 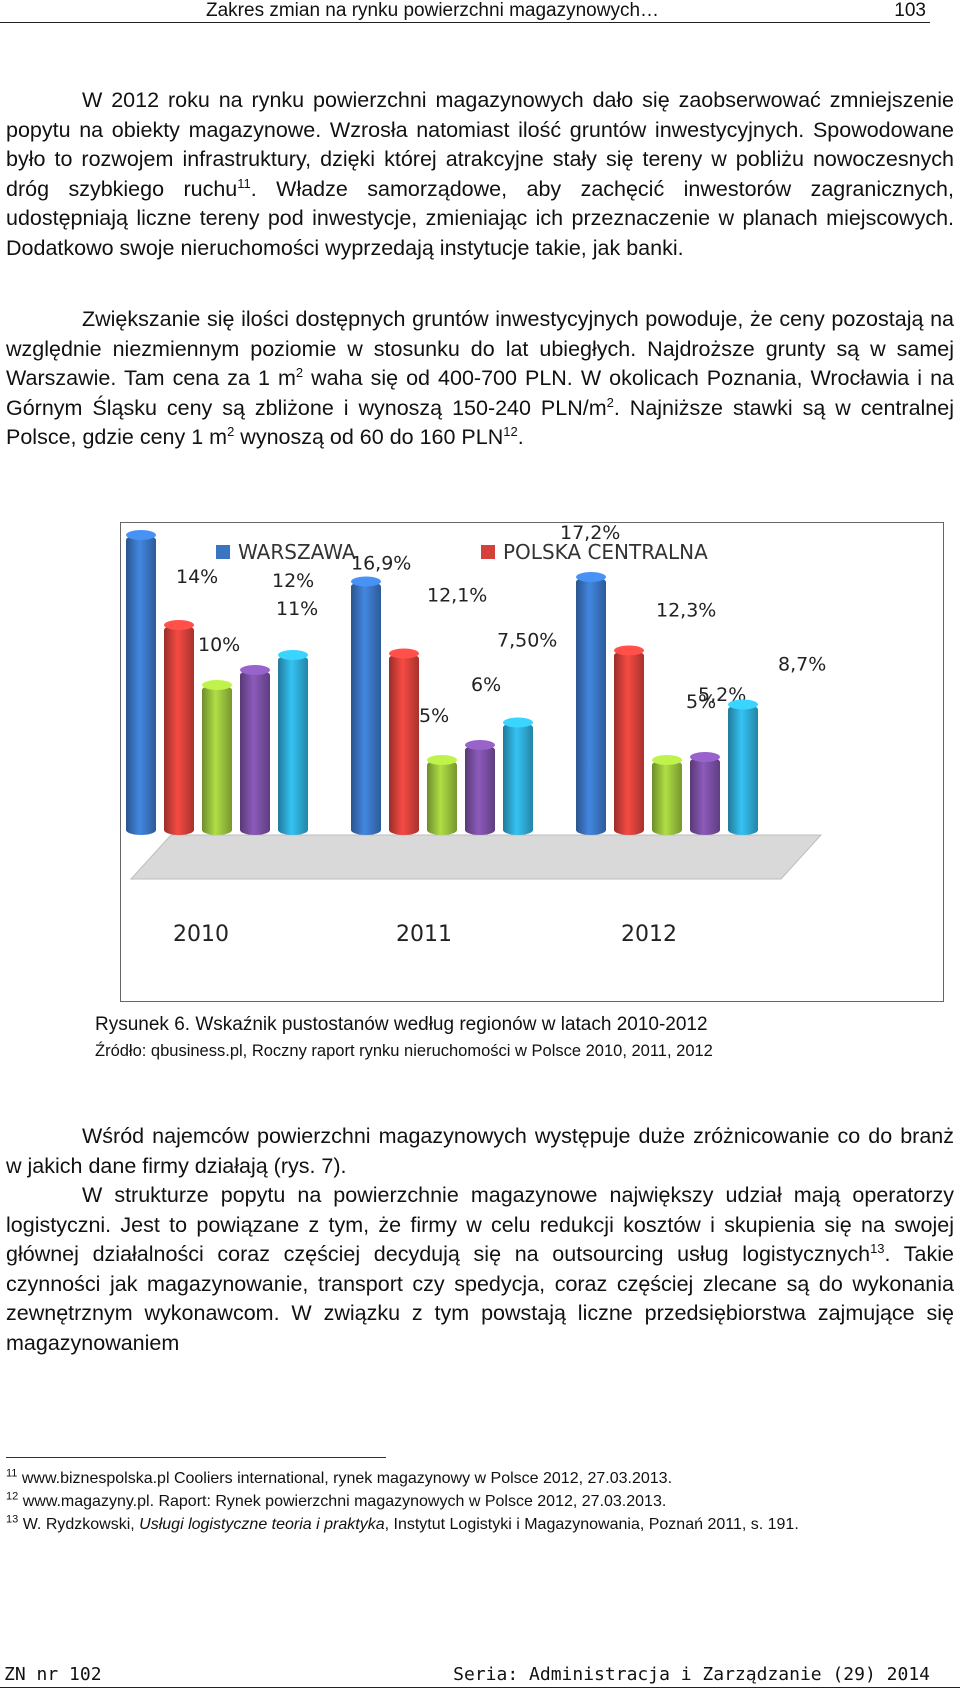 I want to click on data-label-2010-4: 12%, so click(x=293, y=581).